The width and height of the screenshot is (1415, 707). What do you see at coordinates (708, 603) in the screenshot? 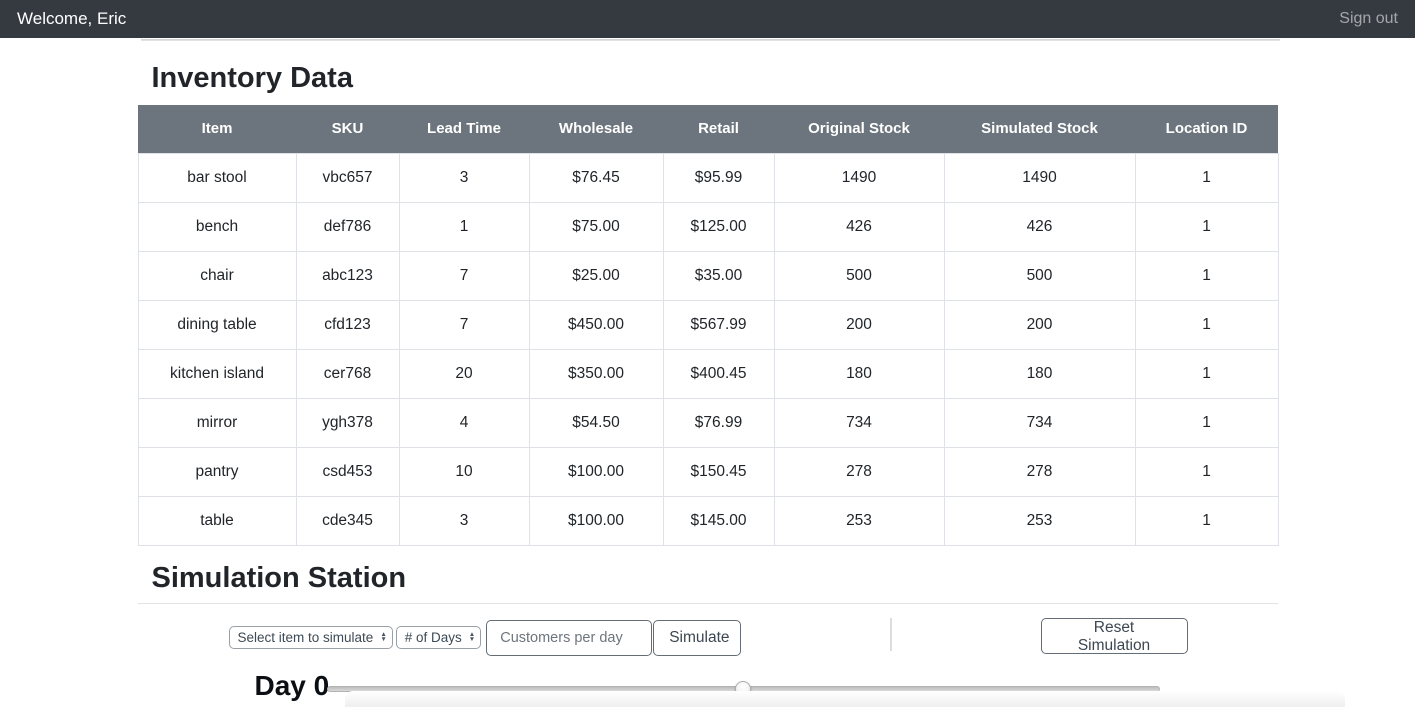
I see `section-divider` at bounding box center [708, 603].